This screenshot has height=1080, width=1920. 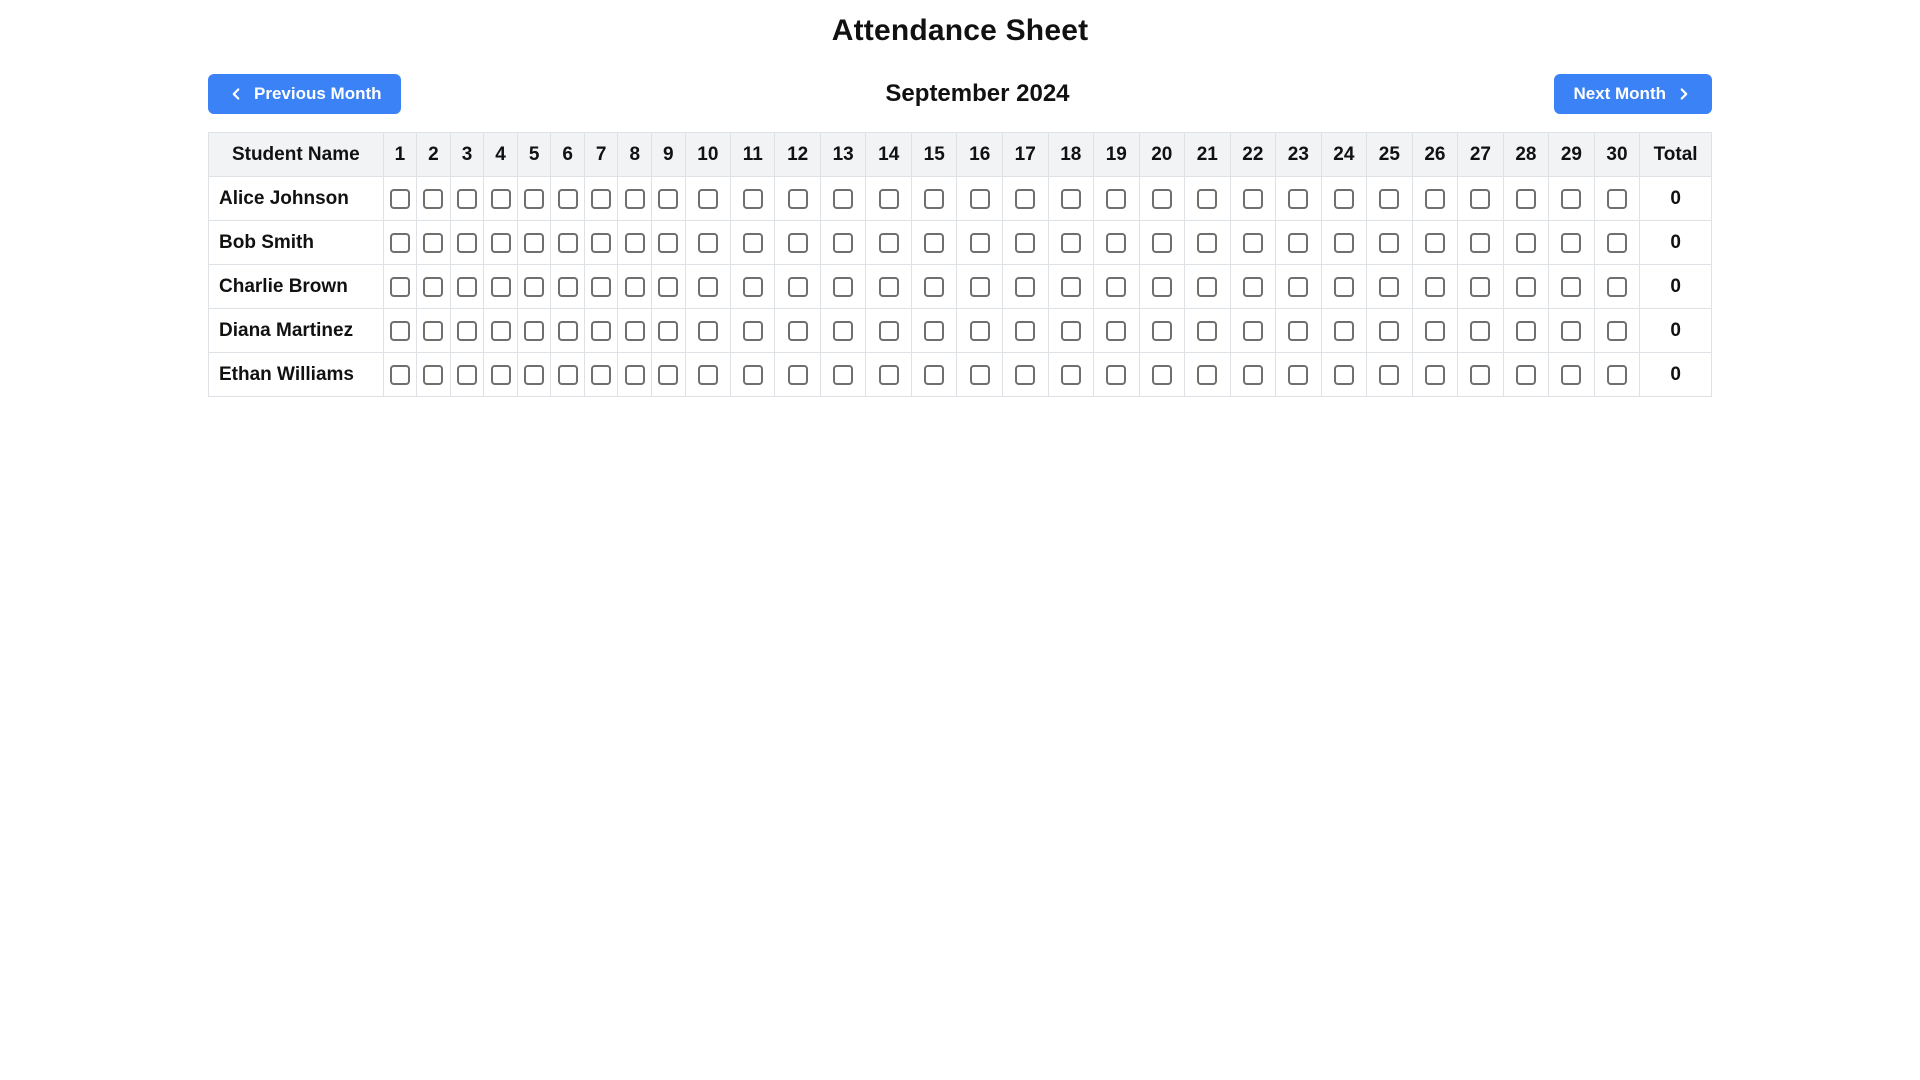 What do you see at coordinates (1633, 94) in the screenshot?
I see `next-month-button: Next Month` at bounding box center [1633, 94].